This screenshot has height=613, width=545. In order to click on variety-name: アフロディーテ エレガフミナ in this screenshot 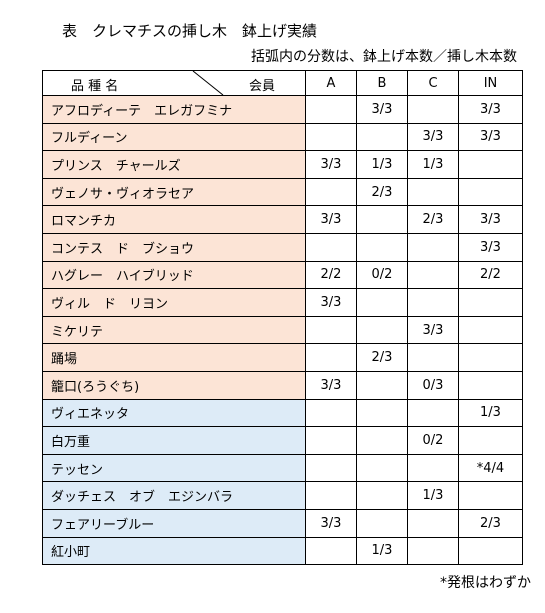, I will do `click(174, 109)`.